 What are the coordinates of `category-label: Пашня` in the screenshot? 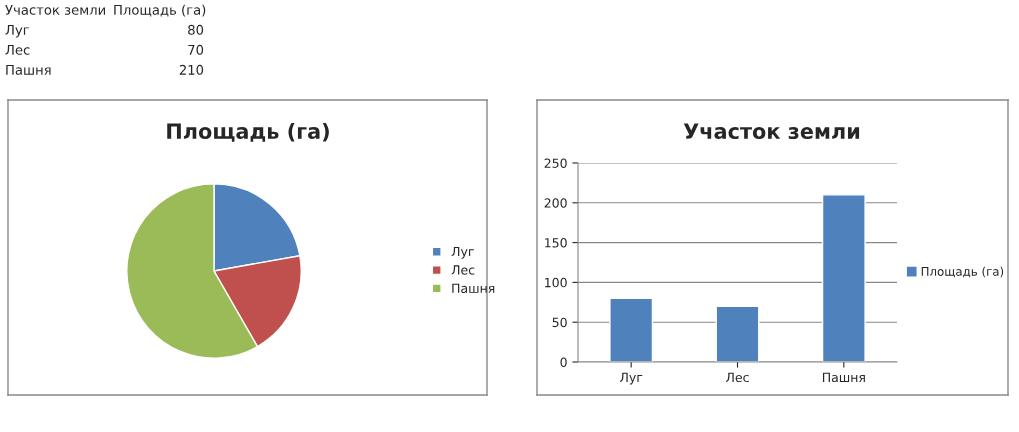 It's located at (28, 70).